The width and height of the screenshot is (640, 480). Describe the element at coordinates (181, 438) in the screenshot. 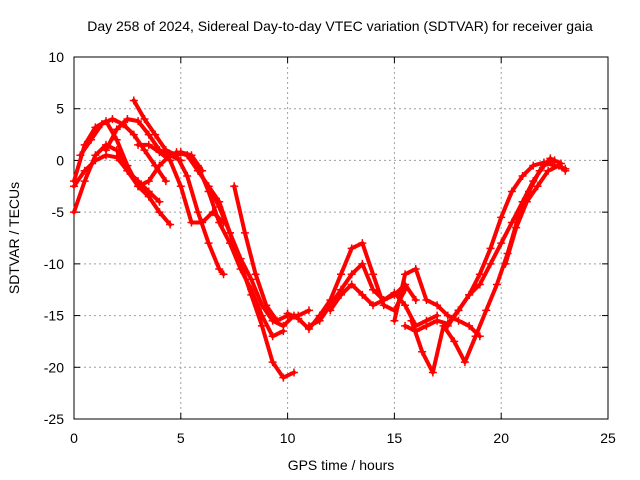

I see `x-tick-label: 5` at that location.